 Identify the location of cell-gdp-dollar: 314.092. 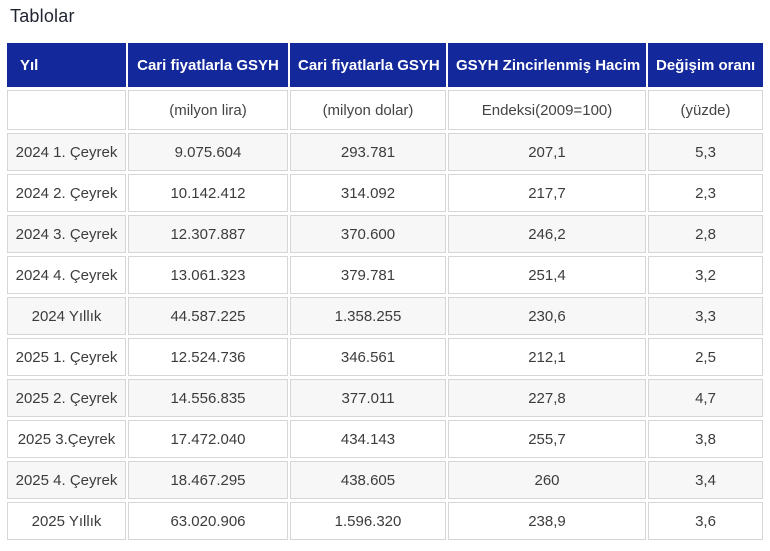
(368, 193).